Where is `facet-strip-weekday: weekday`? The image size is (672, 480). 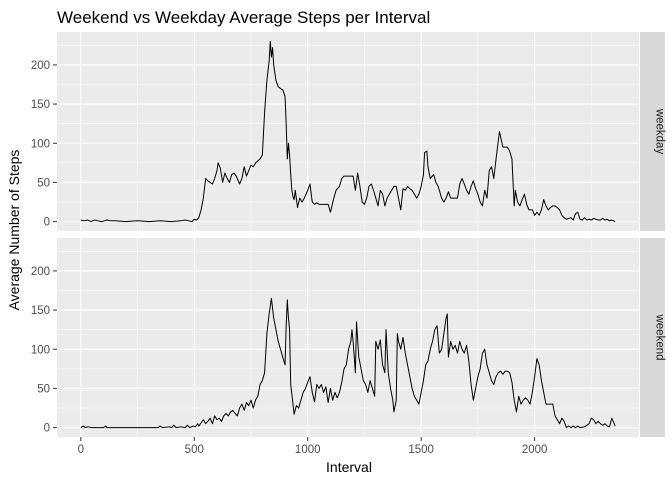
facet-strip-weekday: weekday is located at coordinates (653, 131).